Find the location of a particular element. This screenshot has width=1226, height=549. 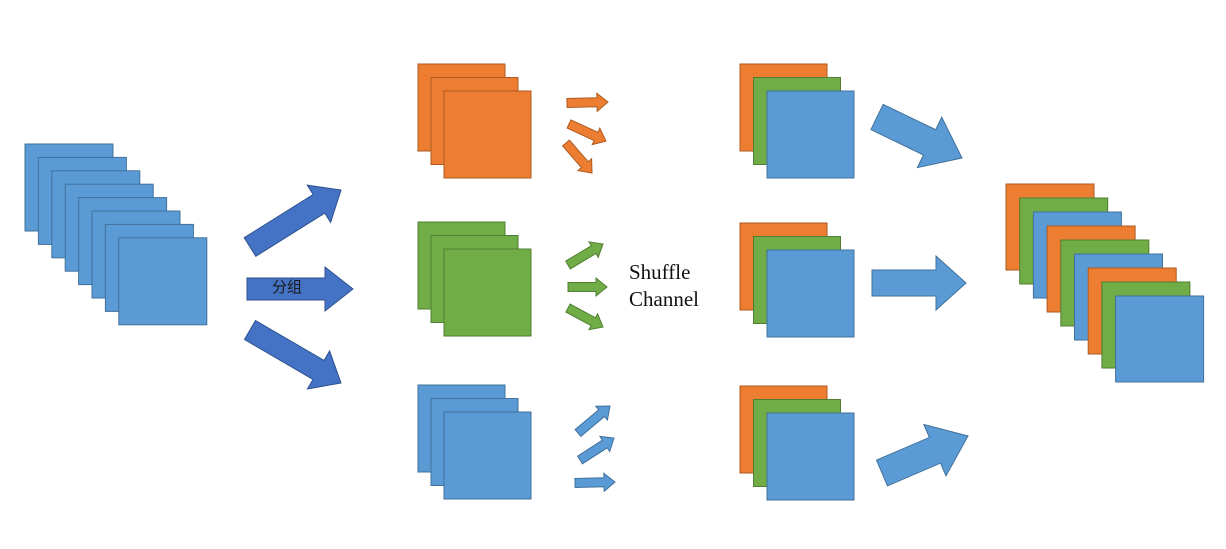

shuffle-channel-label: Shuffle Channel is located at coordinates (664, 286).